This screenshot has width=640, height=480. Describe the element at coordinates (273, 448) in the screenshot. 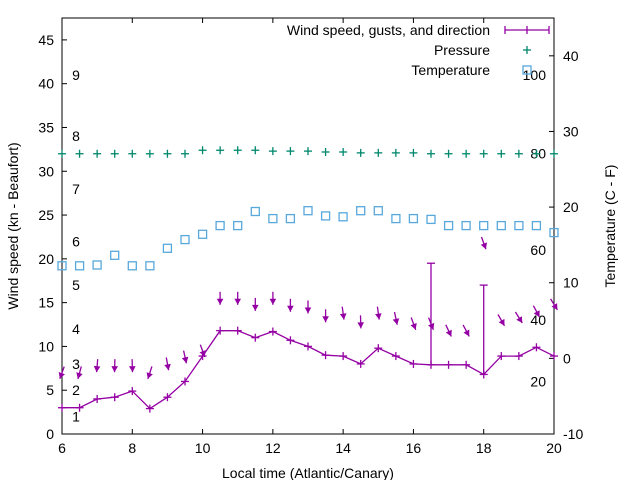

I see `x-tick-label: 12` at that location.